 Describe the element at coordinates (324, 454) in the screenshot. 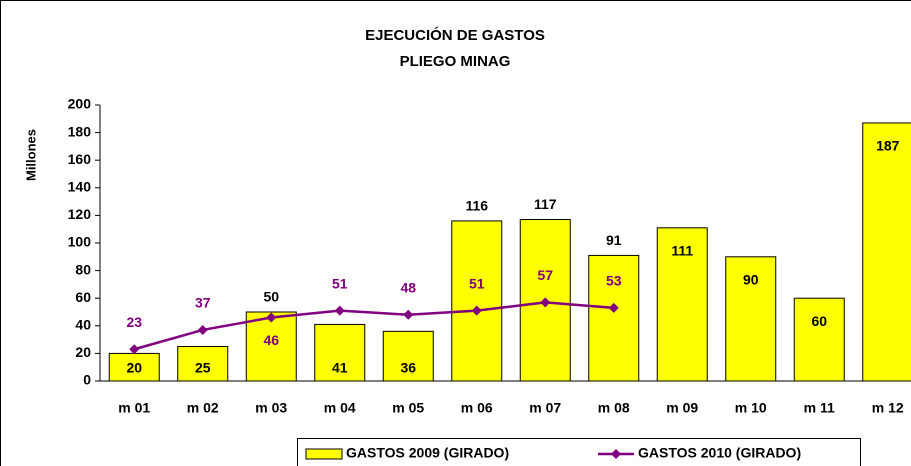

I see `legend-swatch` at that location.